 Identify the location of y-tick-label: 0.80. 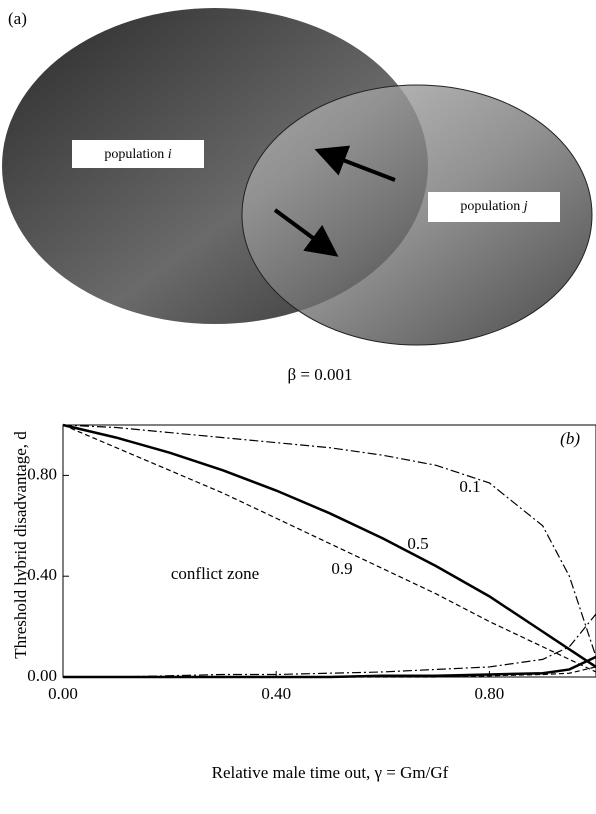
(42, 473).